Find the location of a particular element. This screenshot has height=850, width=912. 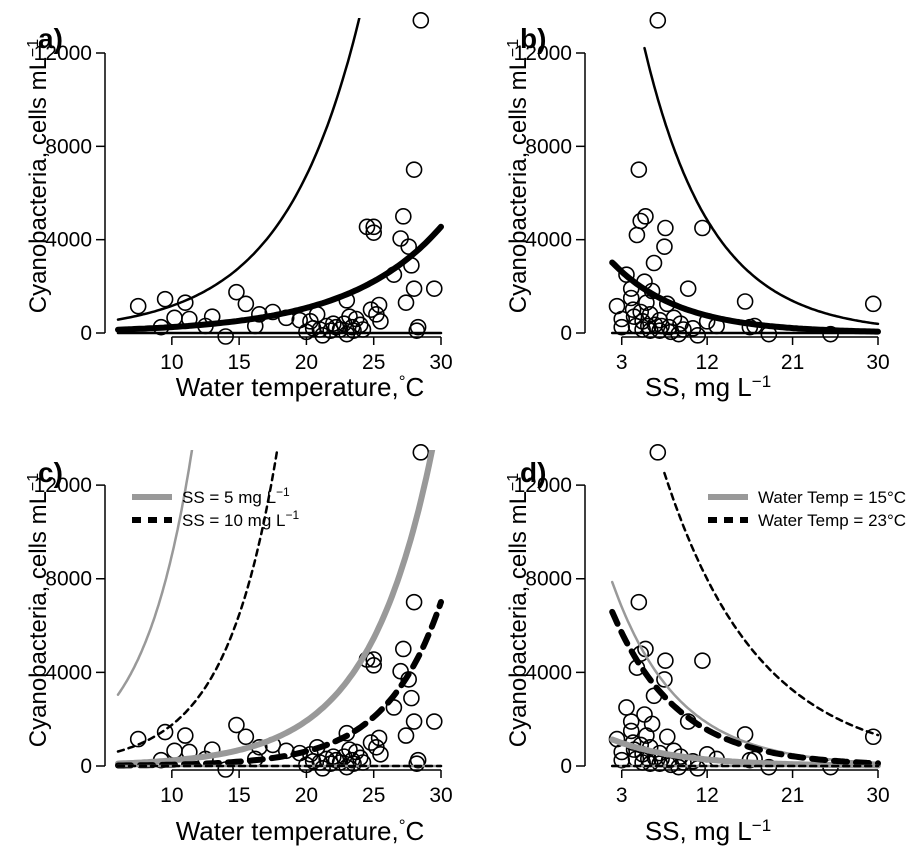

x-tick-label: 20 is located at coordinates (306, 362).